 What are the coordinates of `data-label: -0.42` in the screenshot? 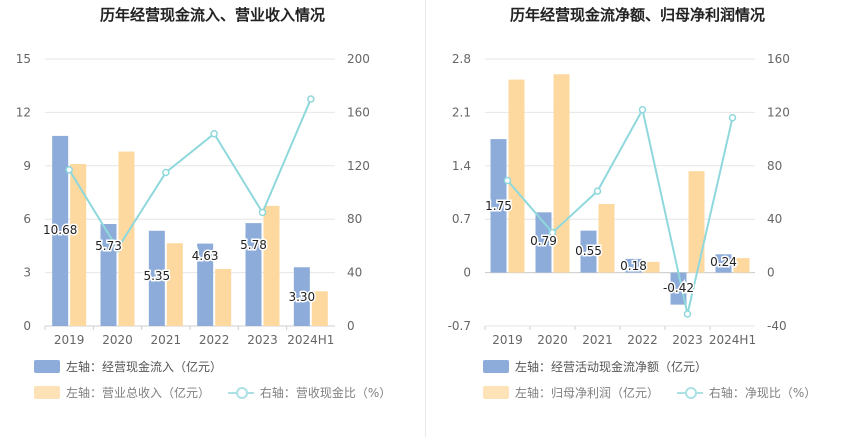 It's located at (678, 288).